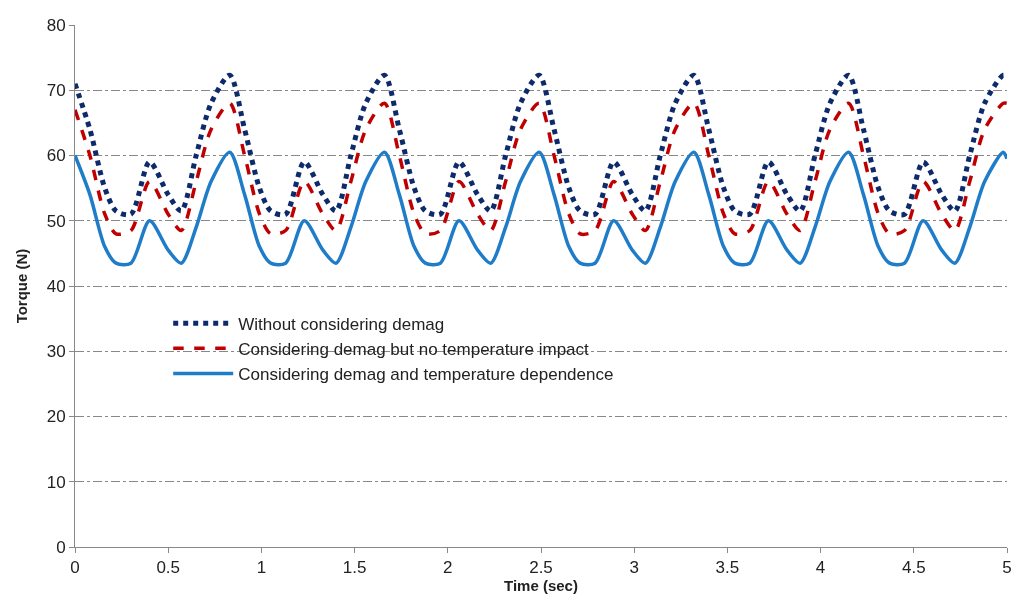  What do you see at coordinates (414, 349) in the screenshot?
I see `legend-label: Considering demag but no temperature impact` at bounding box center [414, 349].